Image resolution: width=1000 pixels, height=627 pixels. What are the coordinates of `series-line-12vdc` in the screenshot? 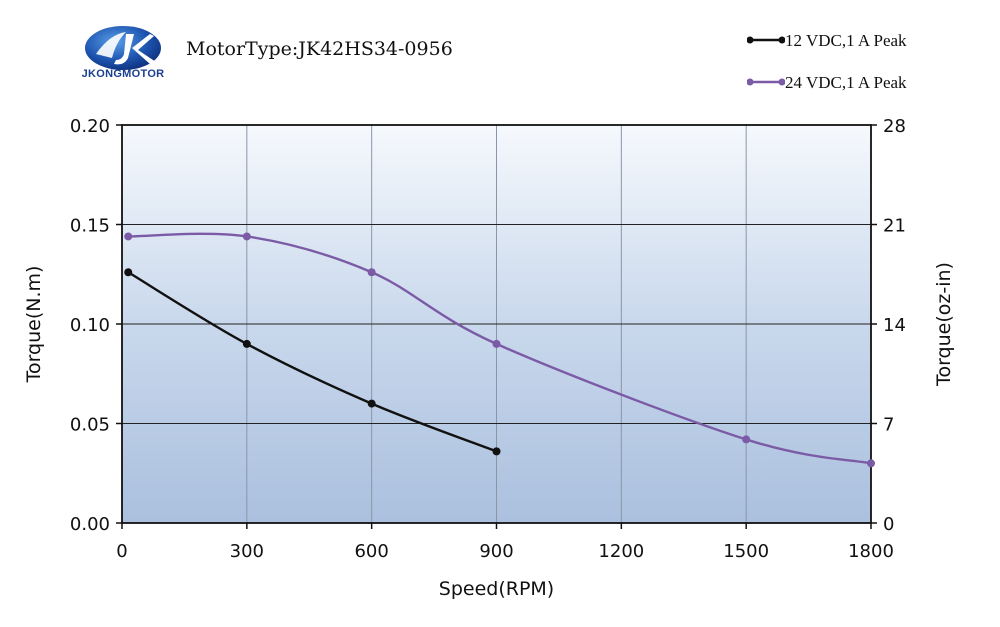 It's located at (312, 362).